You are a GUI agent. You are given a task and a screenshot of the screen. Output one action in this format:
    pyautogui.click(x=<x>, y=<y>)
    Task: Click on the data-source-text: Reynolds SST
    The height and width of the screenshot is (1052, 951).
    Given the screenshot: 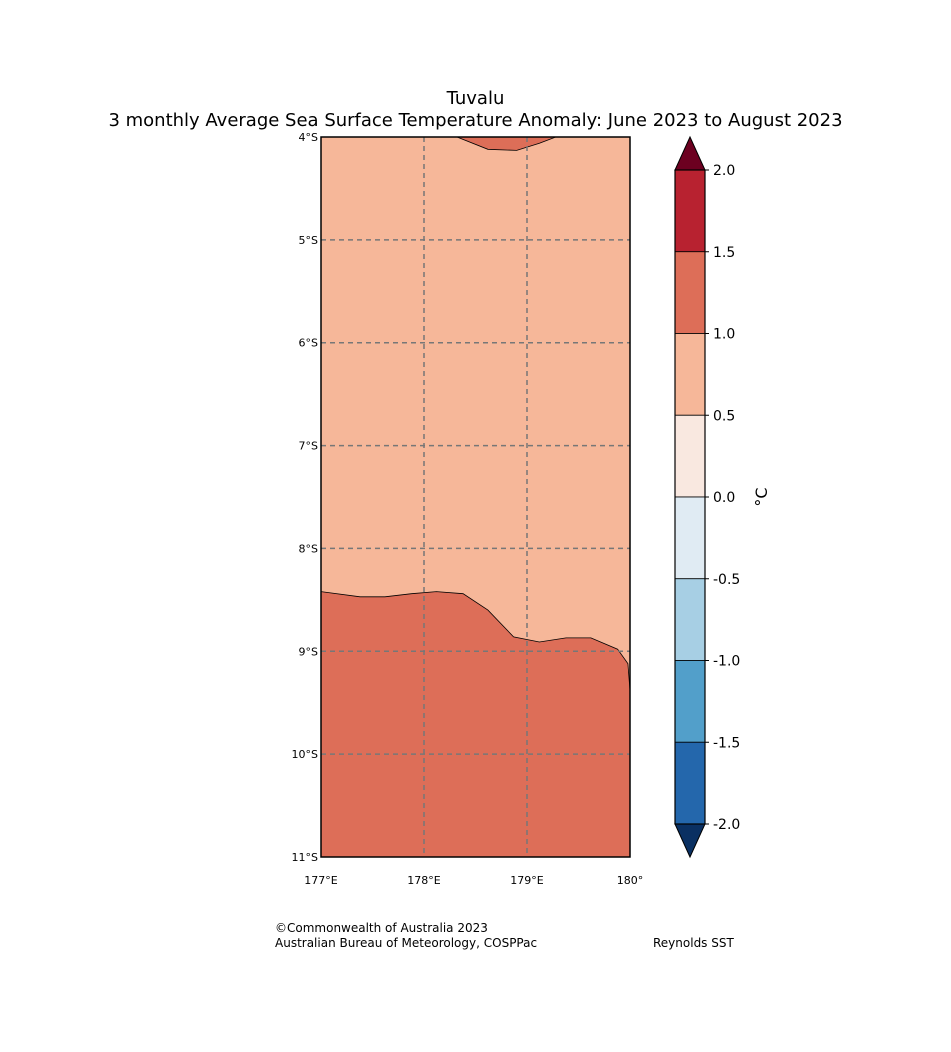 What is the action you would take?
    pyautogui.click(x=693, y=943)
    